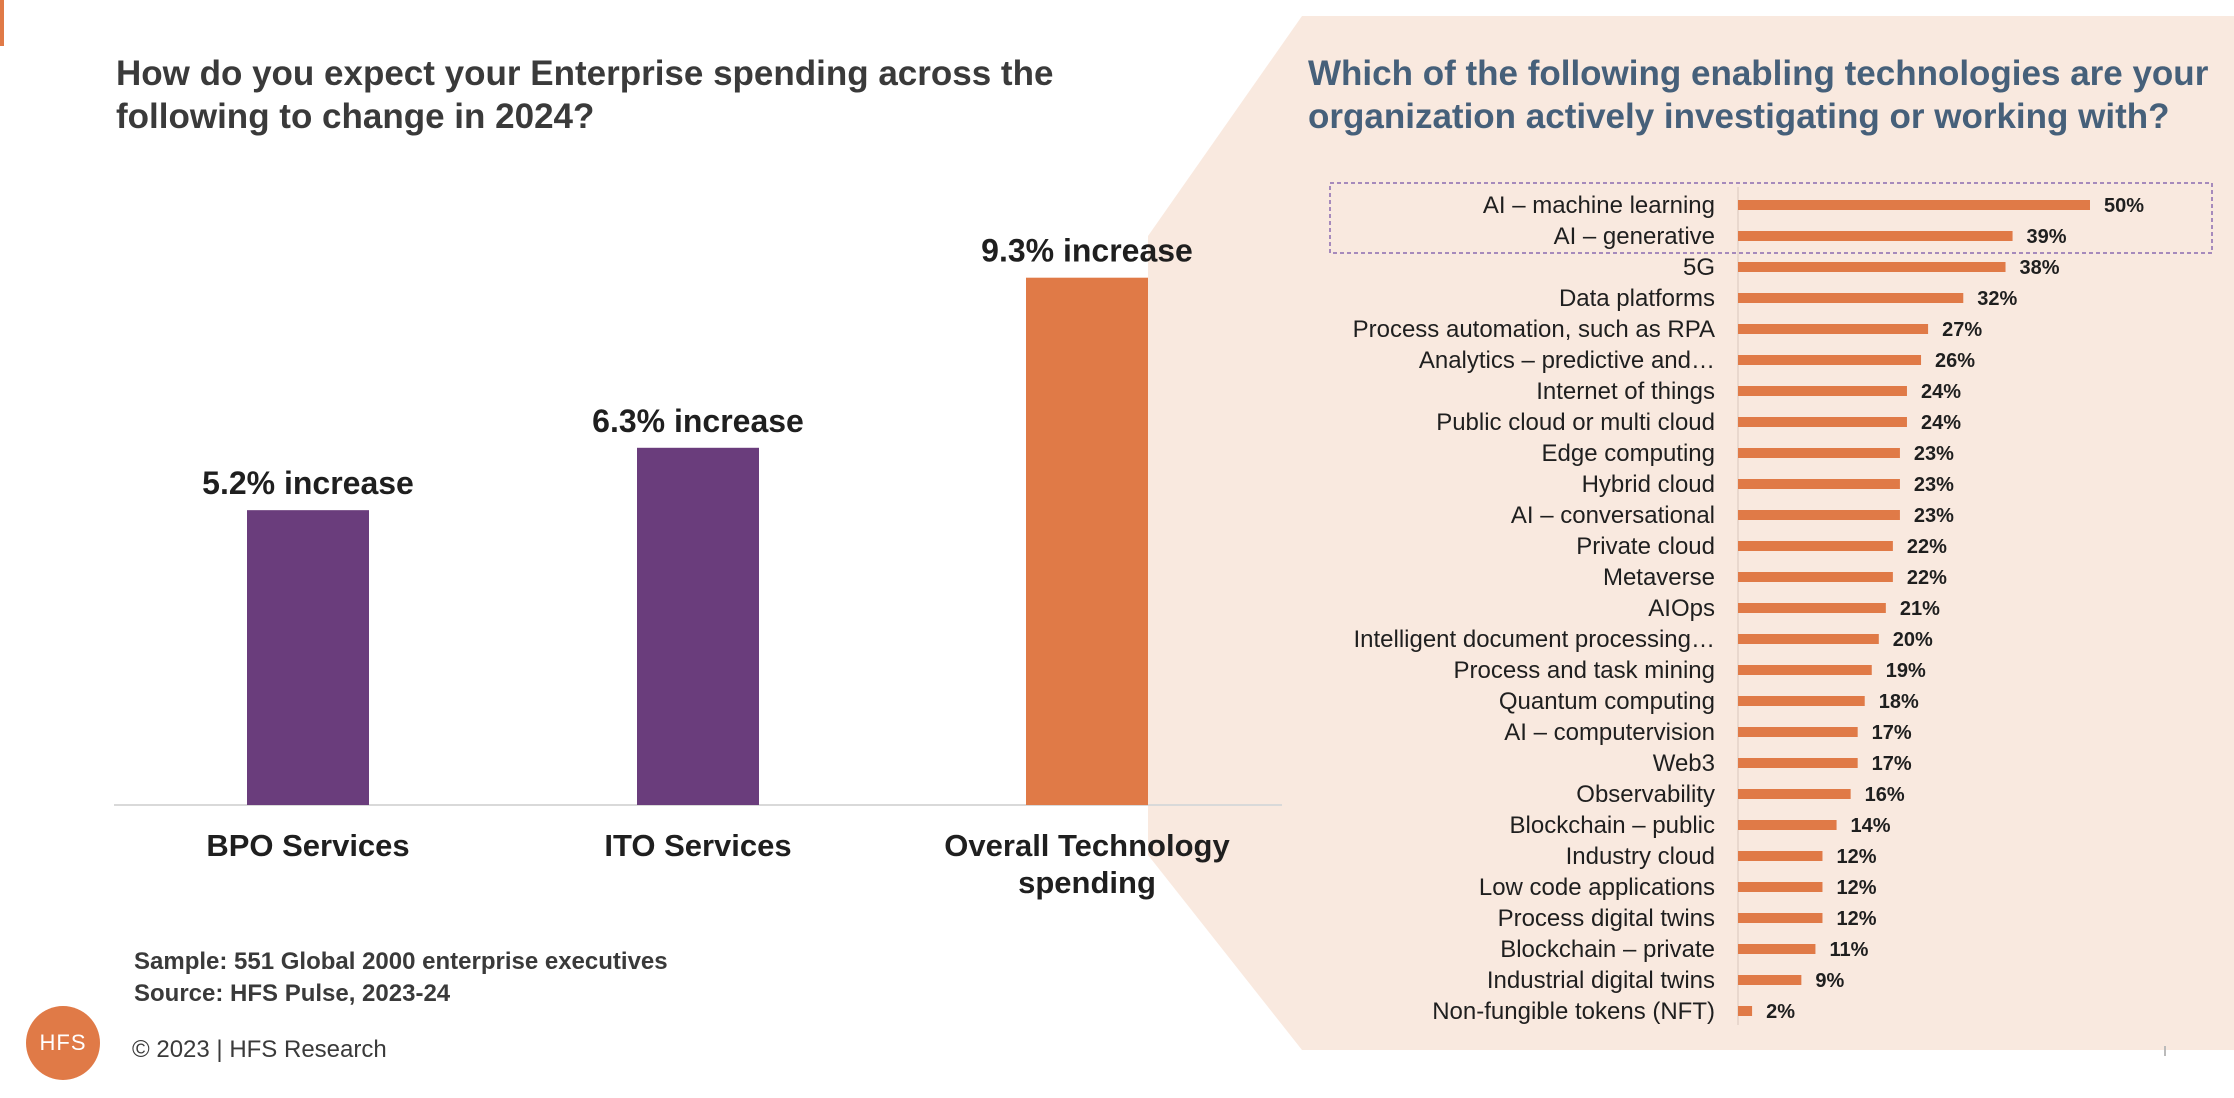 This screenshot has height=1098, width=2234. Describe the element at coordinates (1613, 515) in the screenshot. I see `category-label-ai-conversational: AI – conversational` at that location.